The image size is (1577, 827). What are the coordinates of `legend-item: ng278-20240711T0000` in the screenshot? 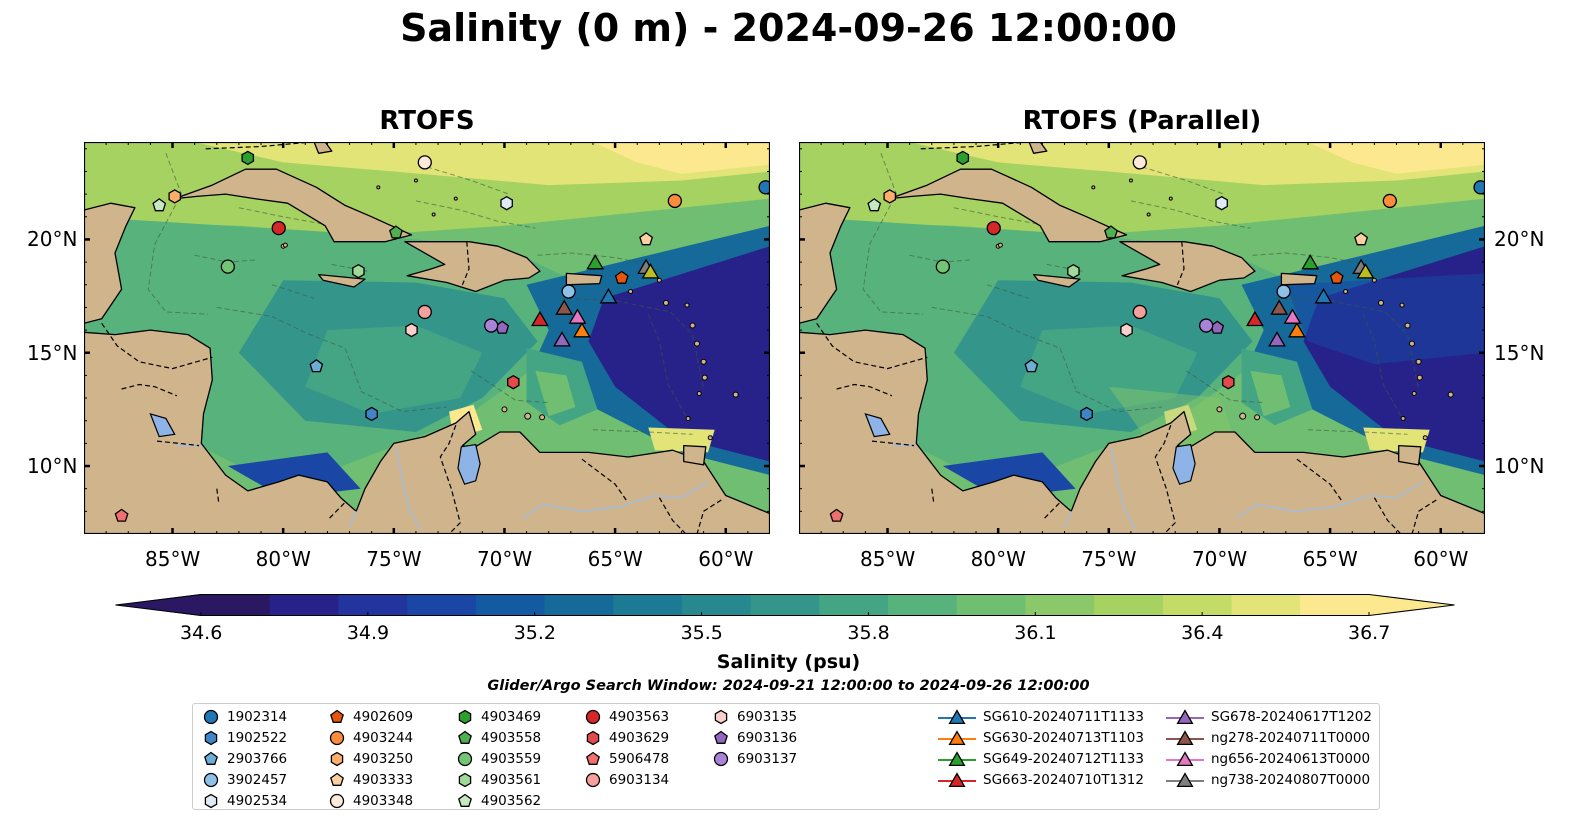 It's located at (1267, 738).